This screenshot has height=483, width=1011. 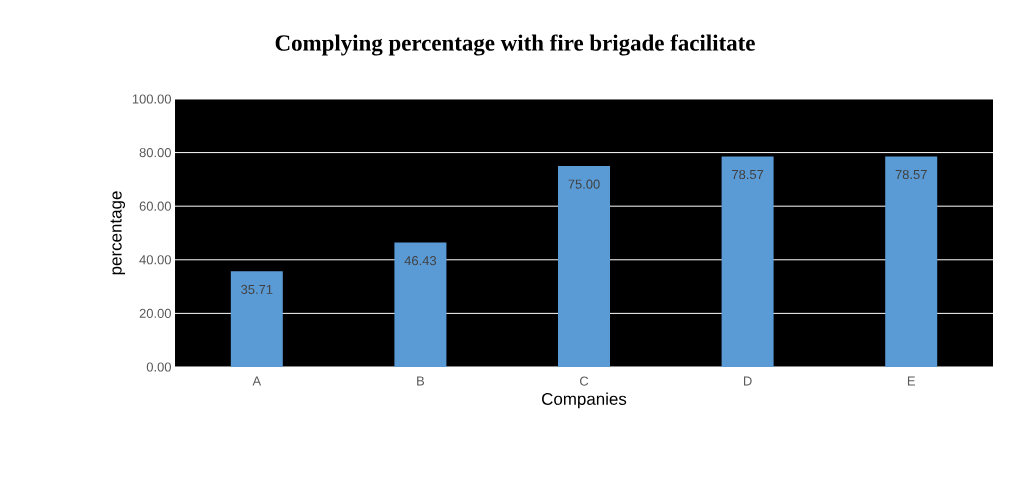 What do you see at coordinates (257, 381) in the screenshot?
I see `x-tick-label: A` at bounding box center [257, 381].